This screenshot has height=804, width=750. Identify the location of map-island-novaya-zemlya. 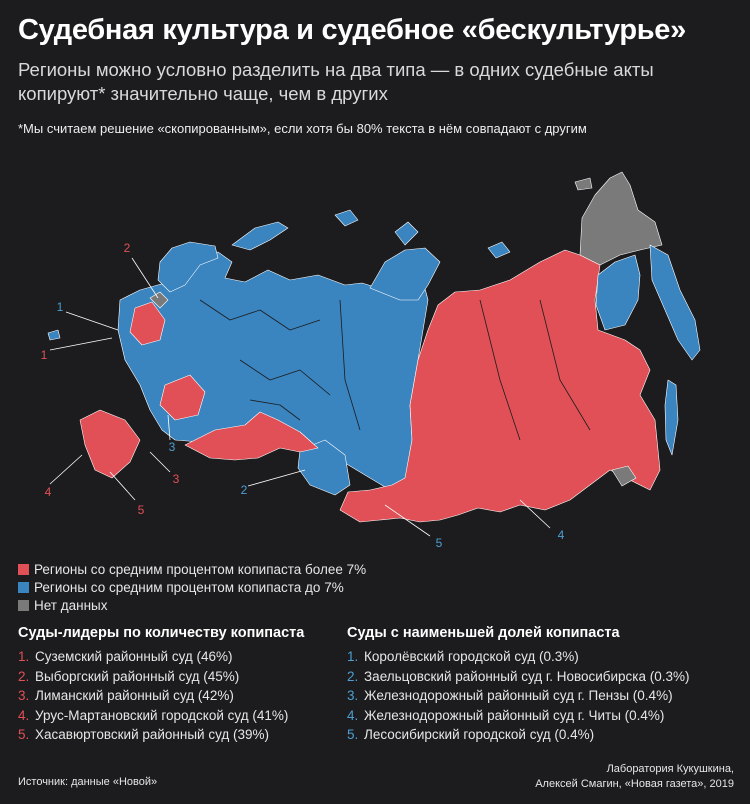
(260, 236).